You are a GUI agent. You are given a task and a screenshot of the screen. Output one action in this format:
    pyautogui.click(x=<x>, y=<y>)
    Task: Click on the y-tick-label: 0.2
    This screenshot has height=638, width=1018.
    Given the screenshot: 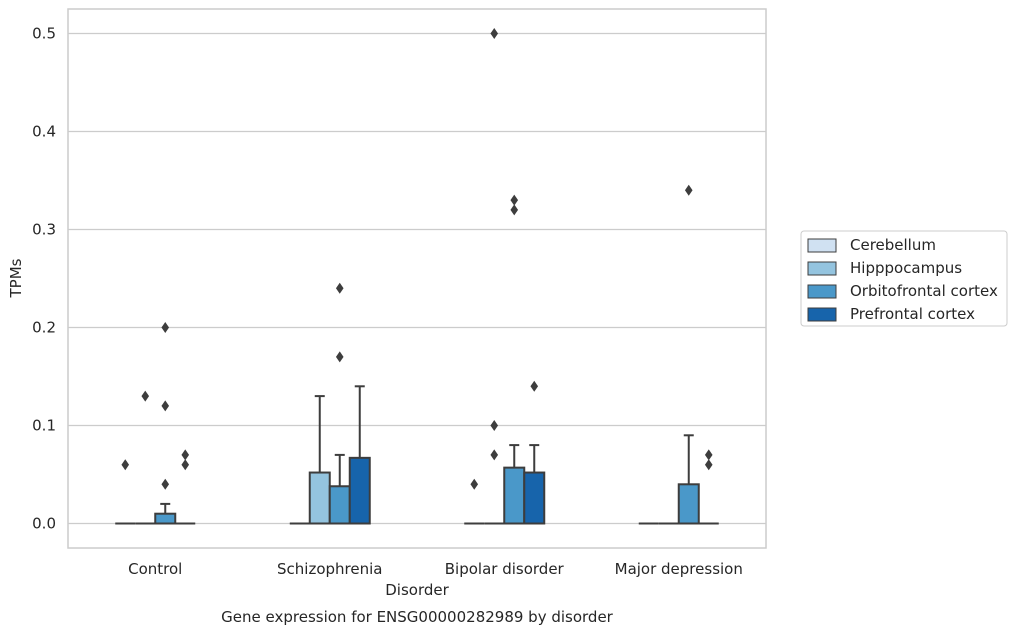 What is the action you would take?
    pyautogui.click(x=44, y=328)
    